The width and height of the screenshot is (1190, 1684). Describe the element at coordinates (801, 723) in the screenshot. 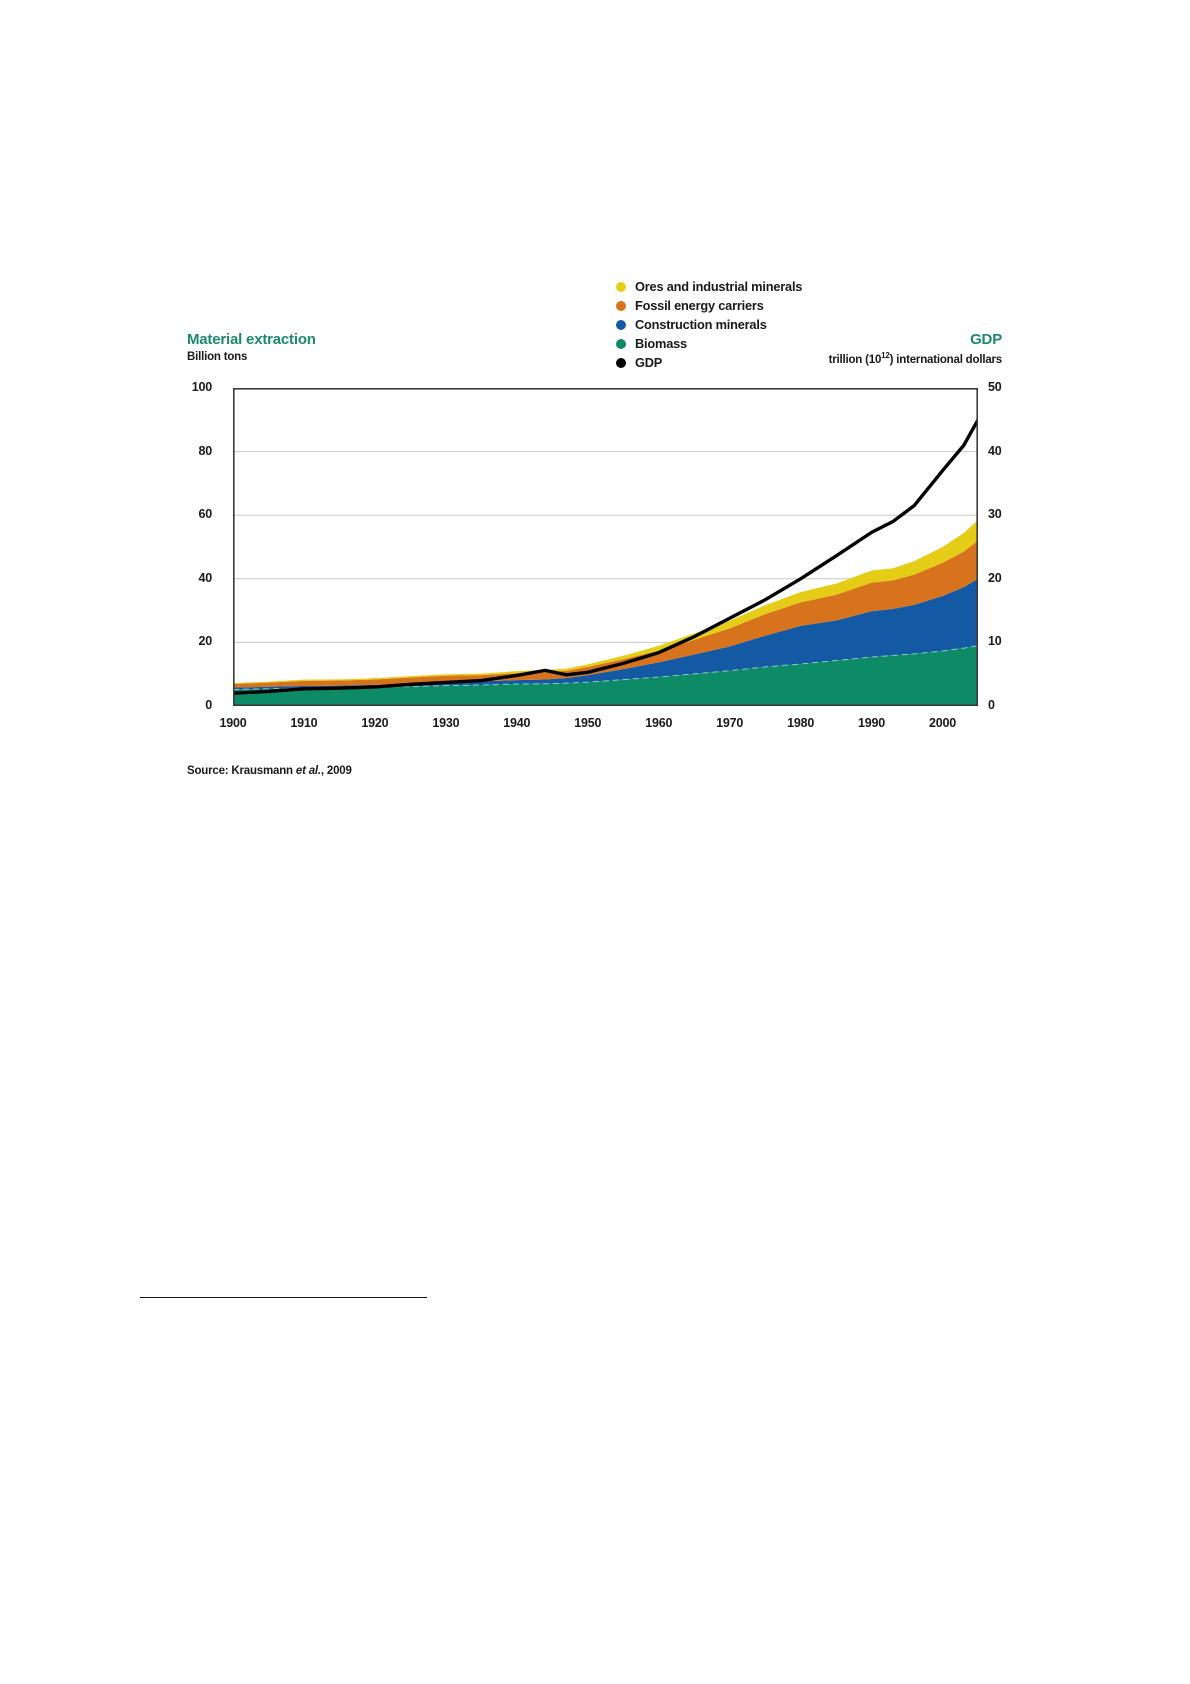

I see `x-tick-1980: 1980` at that location.